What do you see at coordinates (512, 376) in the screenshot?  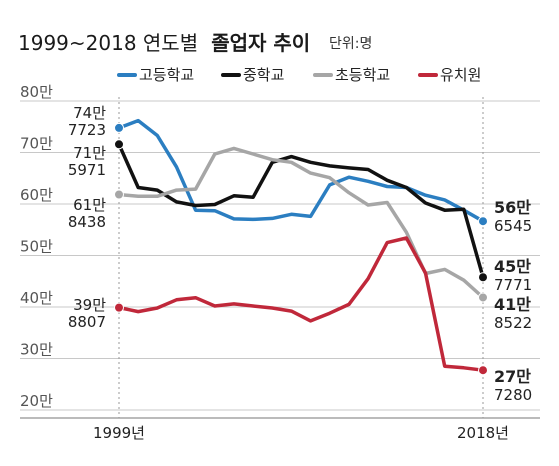 I see `end-value-top: 27만` at bounding box center [512, 376].